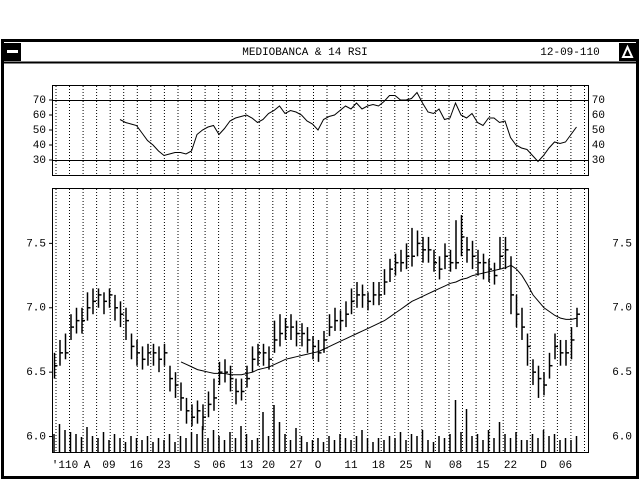  Describe the element at coordinates (304, 53) in the screenshot. I see `window-title: MEDIOBANCA & 14 RSI` at that location.